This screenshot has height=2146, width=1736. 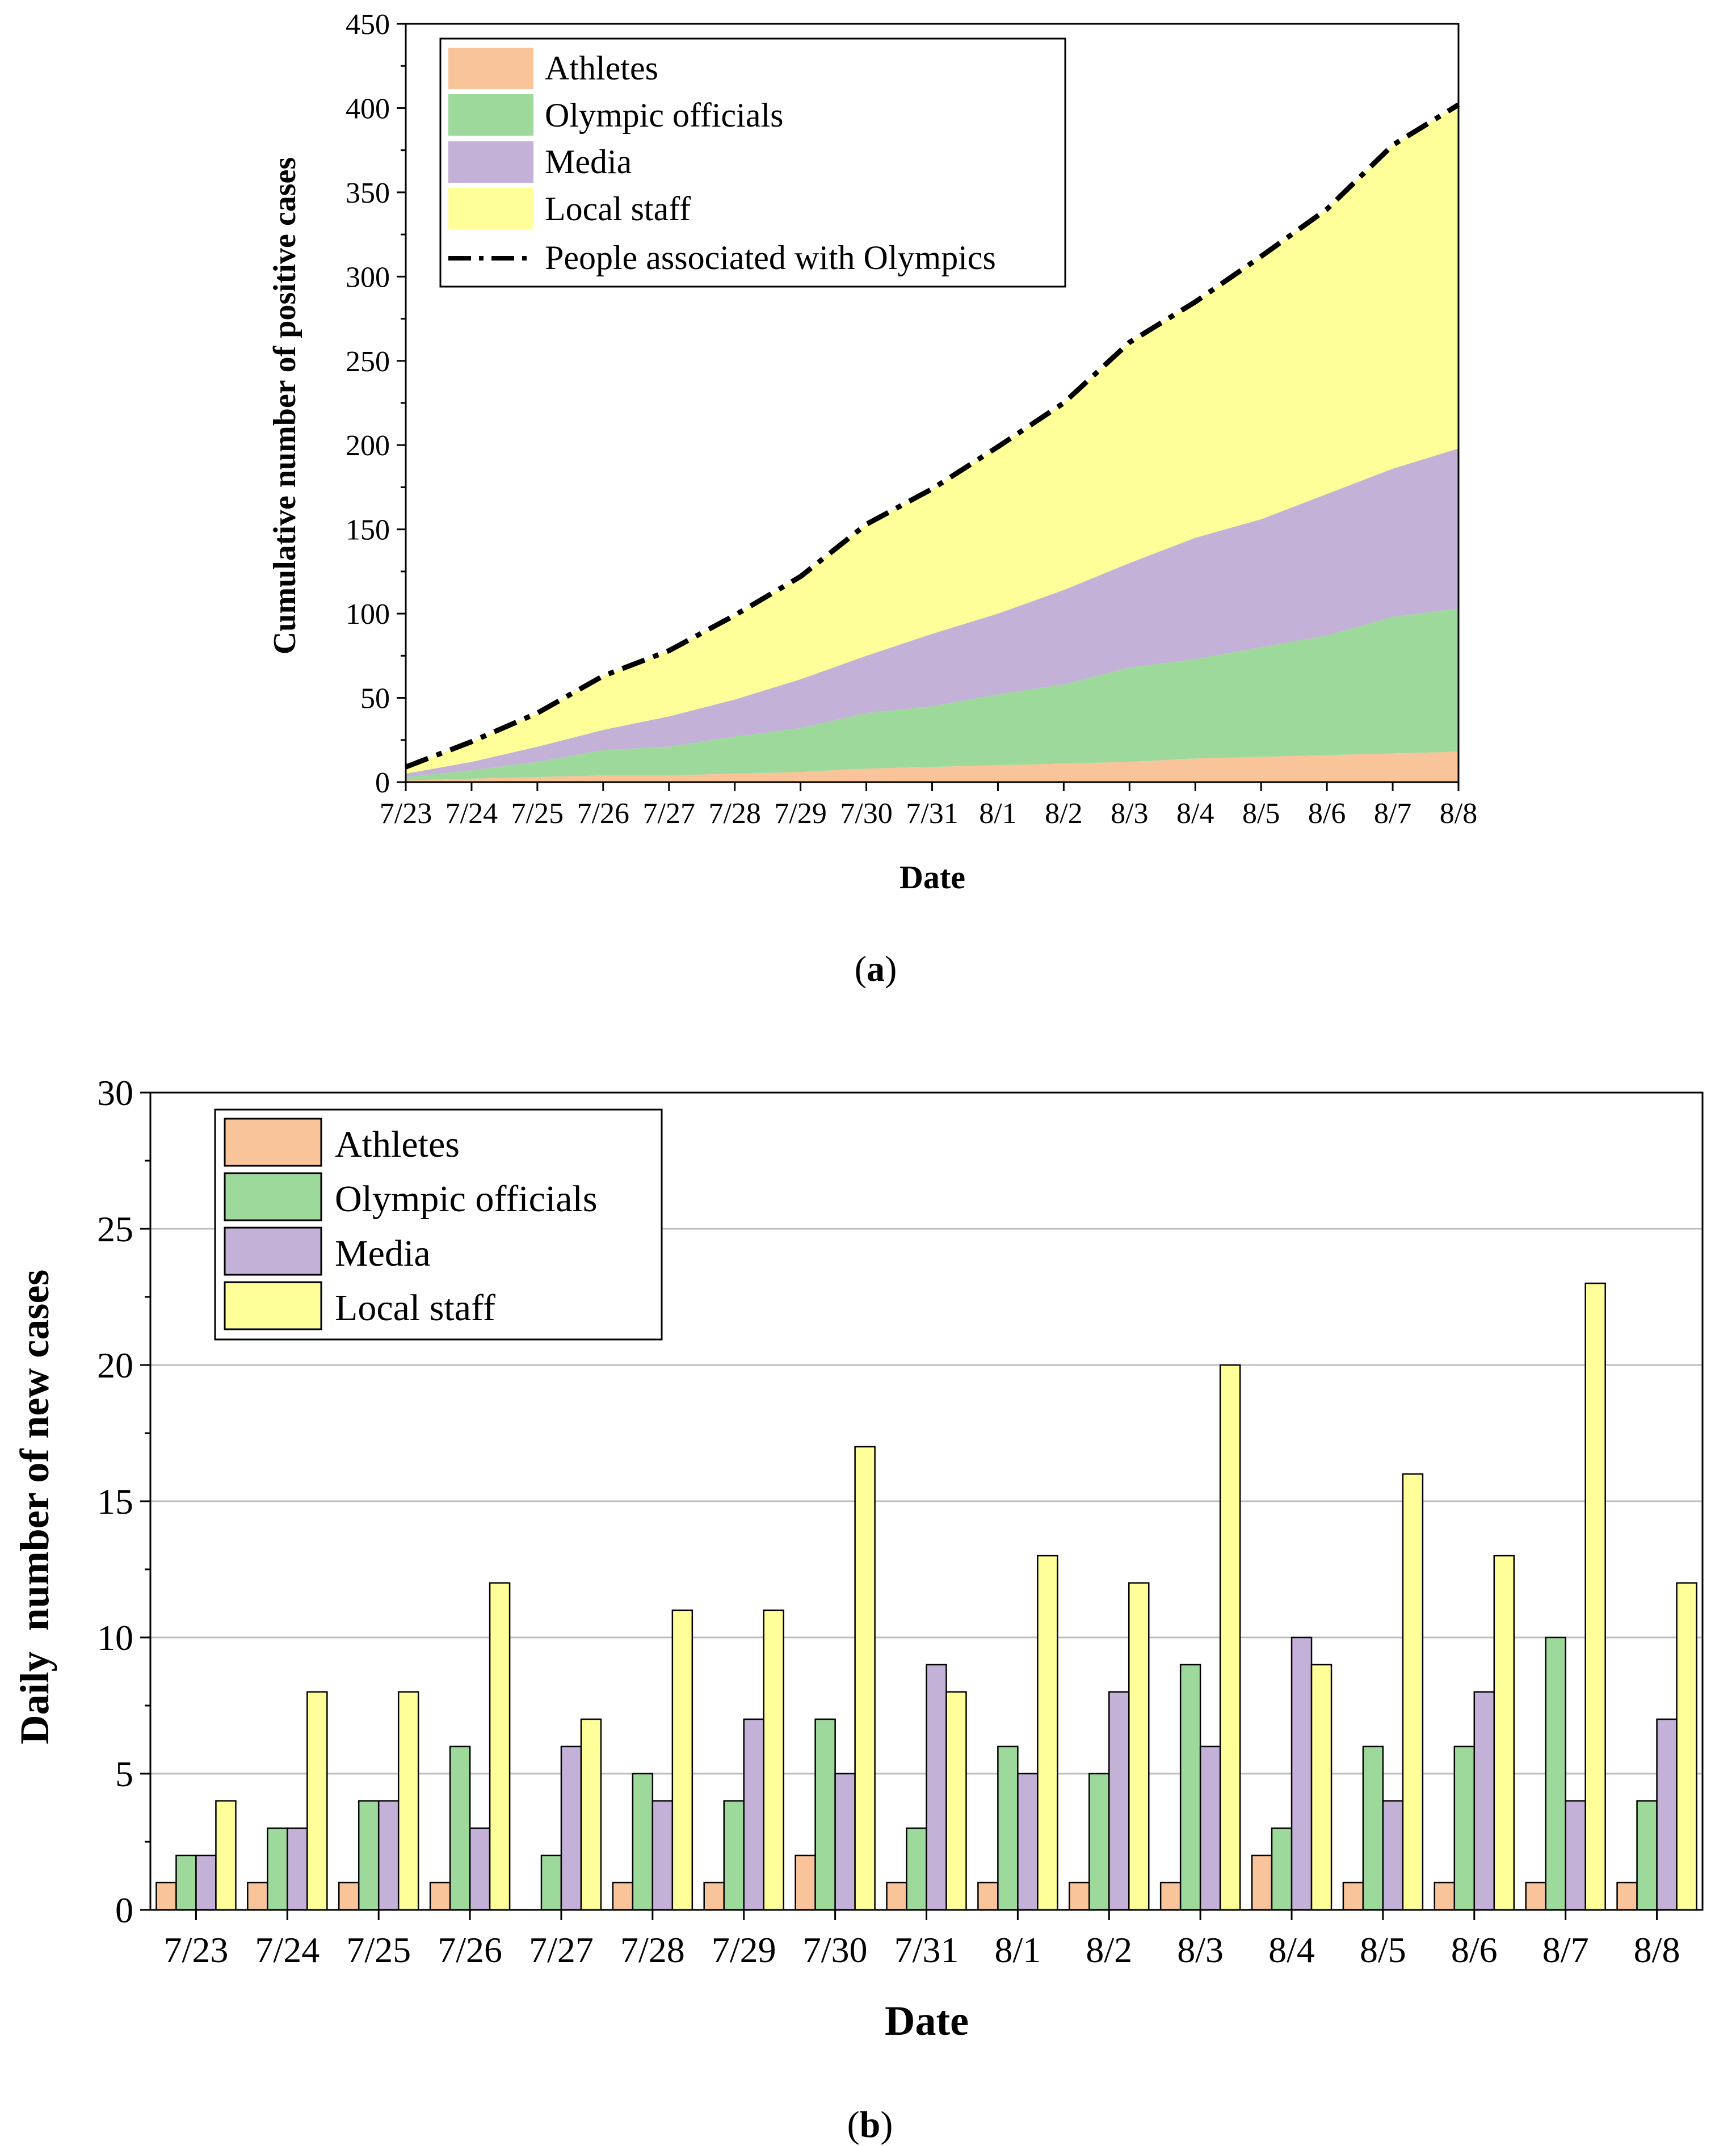 I want to click on legend-label-athletes: Athletes, so click(x=397, y=1144).